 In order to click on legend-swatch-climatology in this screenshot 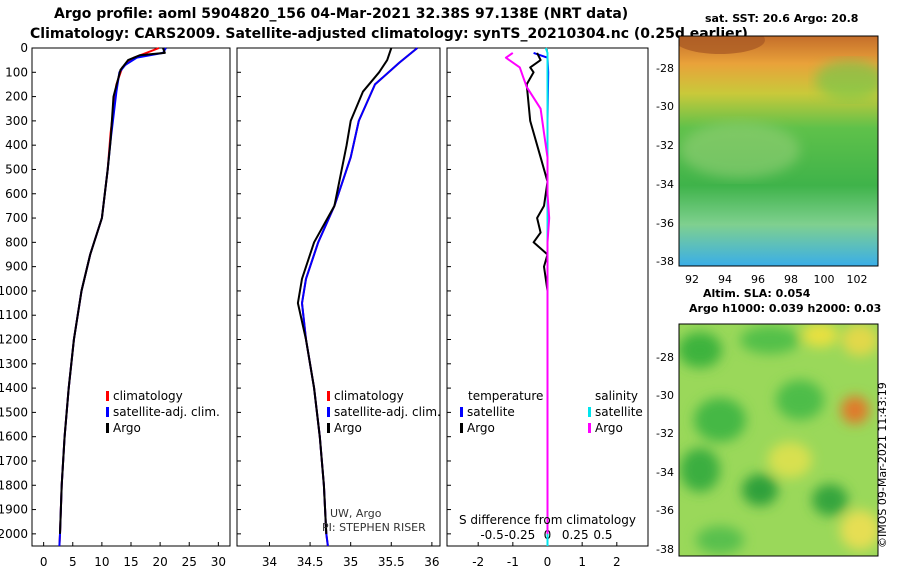, I will do `click(107, 396)`.